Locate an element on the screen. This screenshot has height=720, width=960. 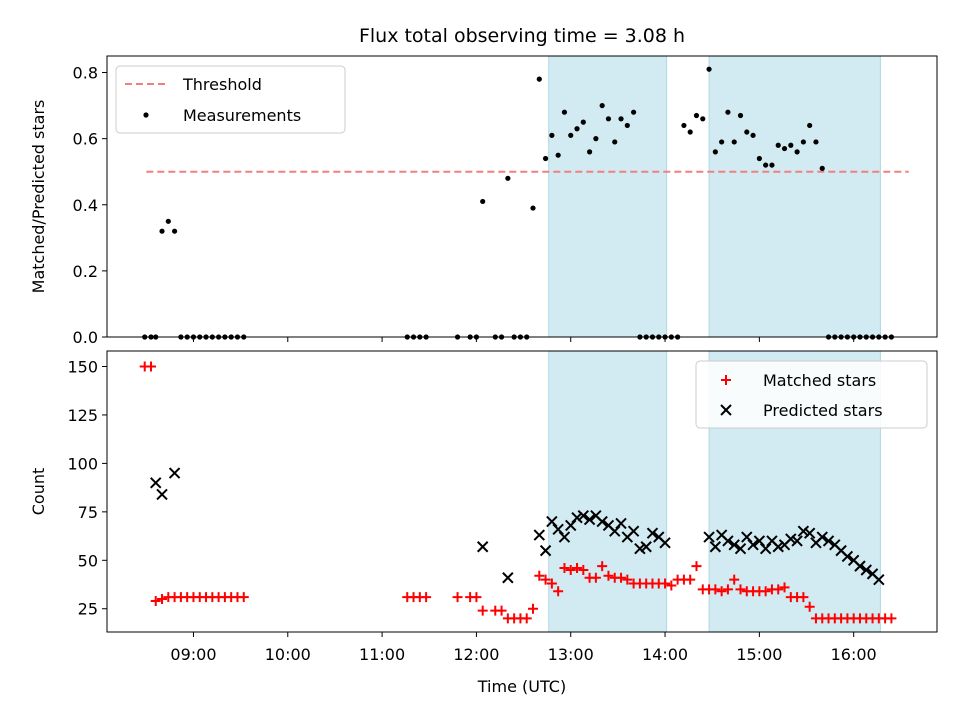
y-axis-label: Matched/Predicted stars is located at coordinates (38, 197).